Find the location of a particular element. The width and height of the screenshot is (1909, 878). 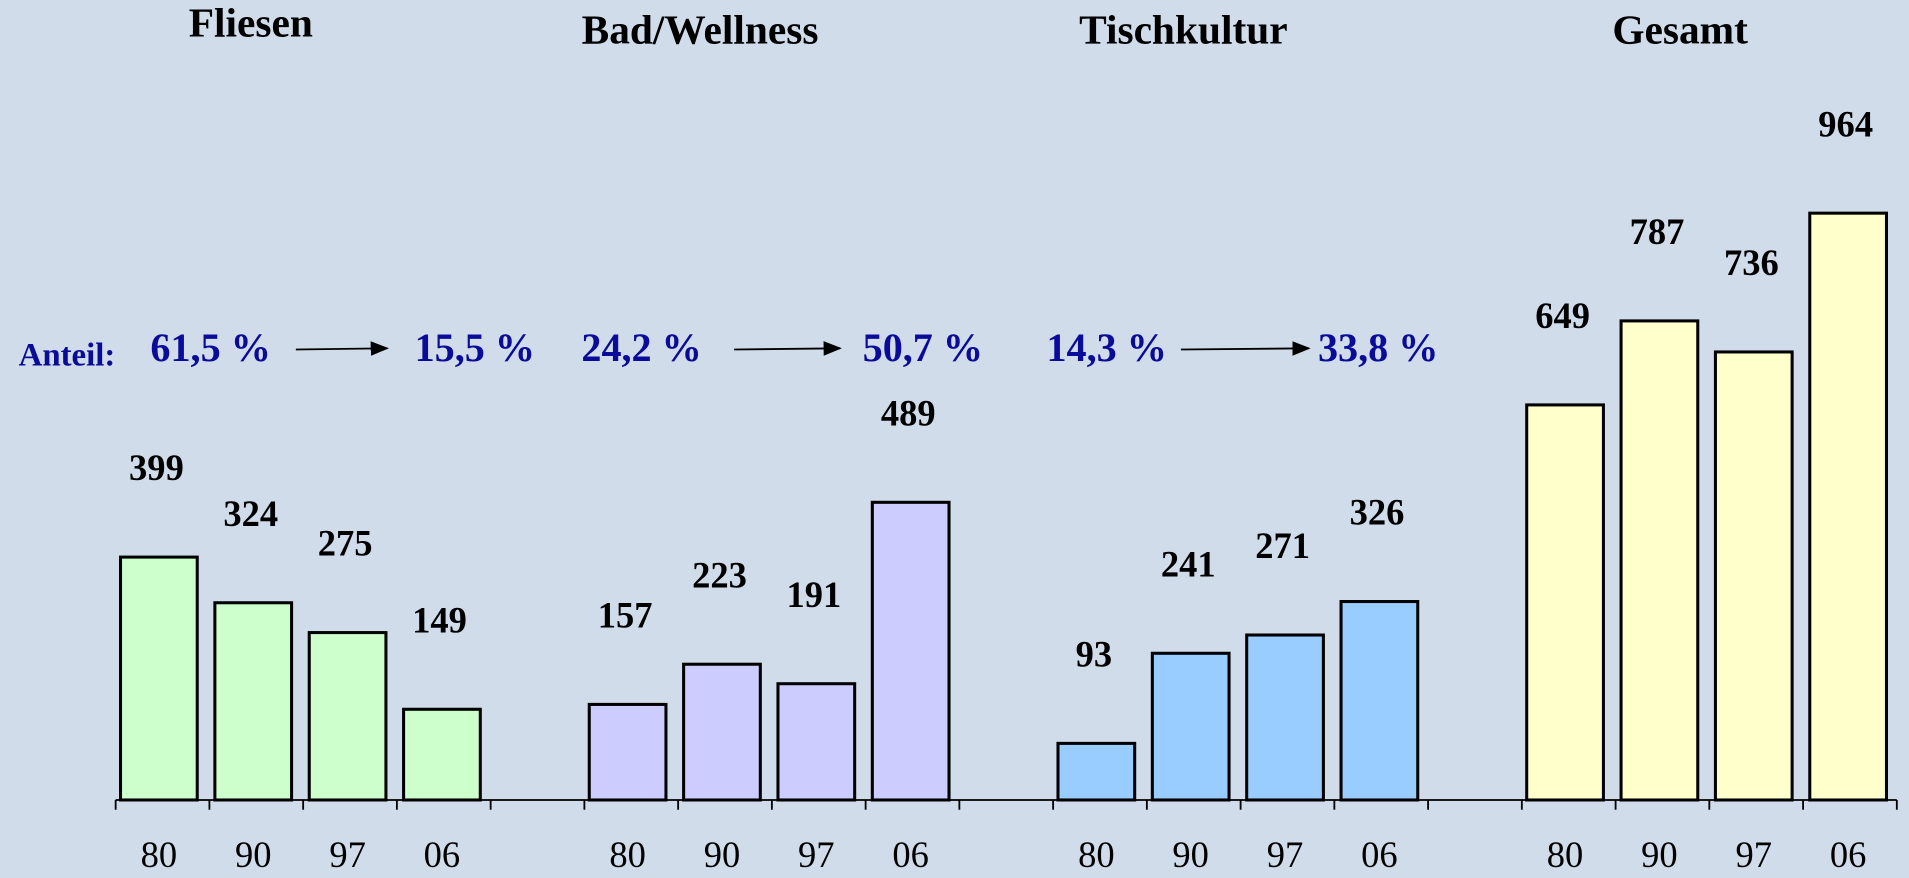

value-label: 93 is located at coordinates (1094, 654).